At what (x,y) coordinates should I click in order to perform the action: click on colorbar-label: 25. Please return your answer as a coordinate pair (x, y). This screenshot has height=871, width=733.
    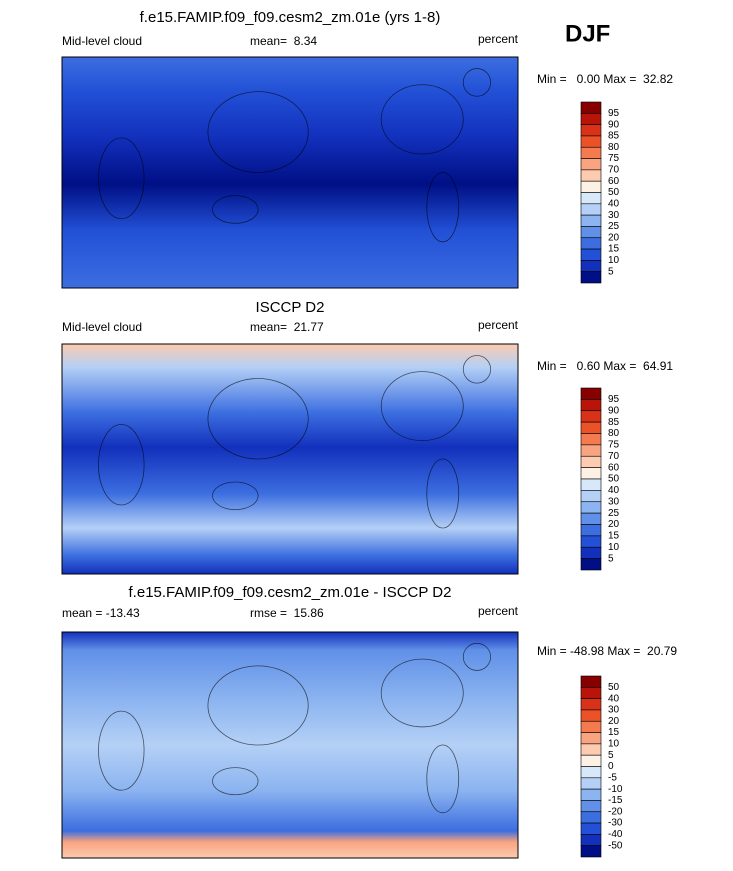
    Looking at the image, I should click on (614, 513).